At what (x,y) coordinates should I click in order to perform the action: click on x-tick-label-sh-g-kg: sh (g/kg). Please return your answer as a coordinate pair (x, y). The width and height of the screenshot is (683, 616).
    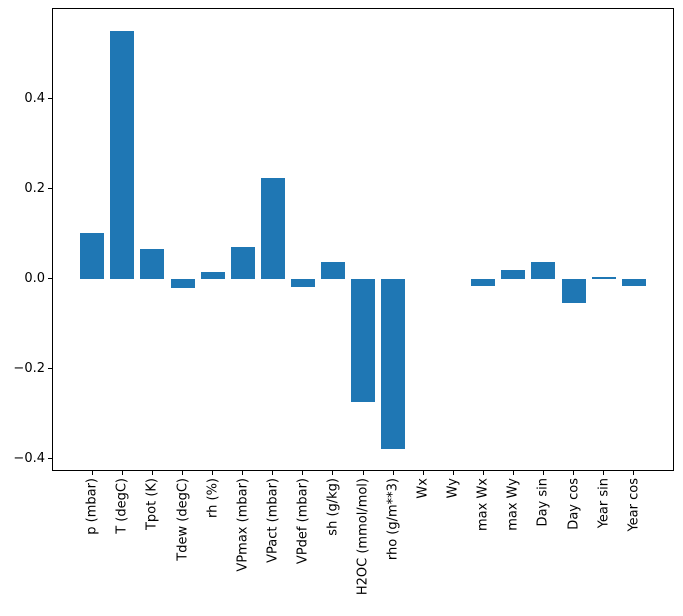
    Looking at the image, I should click on (333, 507).